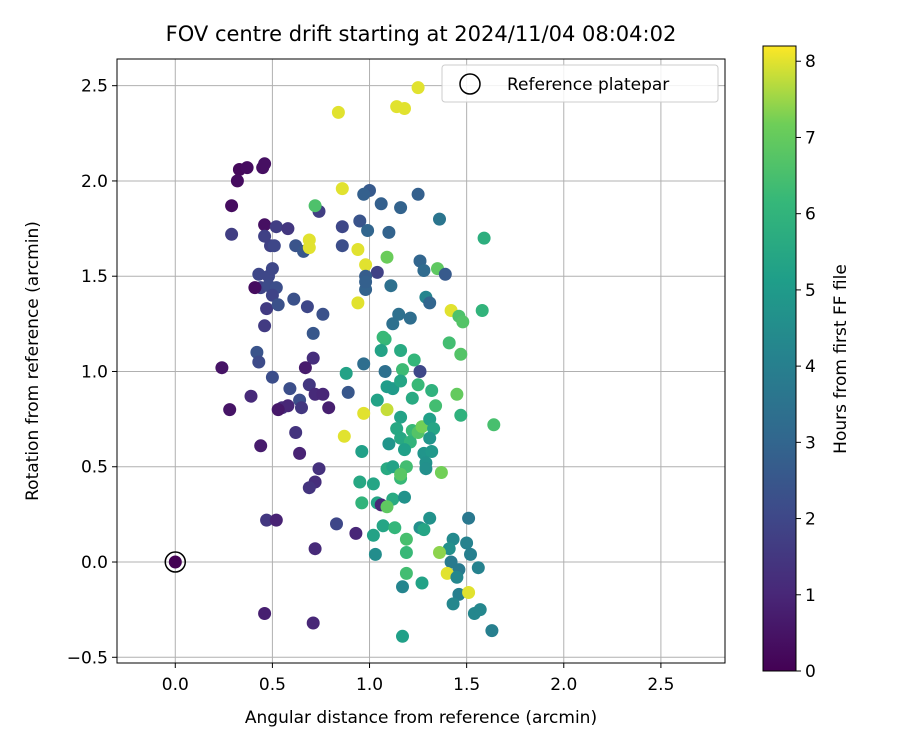 The height and width of the screenshot is (750, 900). I want to click on colorbar-label: Hours from first FF file, so click(841, 359).